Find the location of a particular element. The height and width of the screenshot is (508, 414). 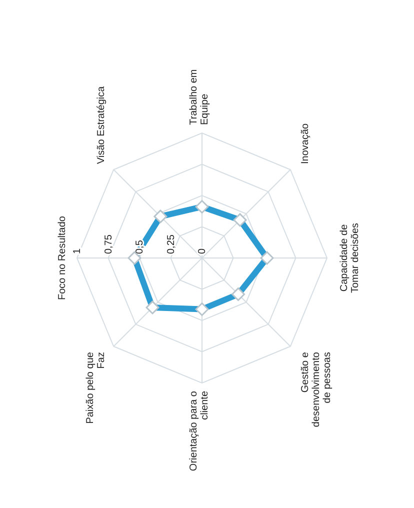

spoke-label: Gestão e desenvolvimento de pessoas is located at coordinates (317, 390).